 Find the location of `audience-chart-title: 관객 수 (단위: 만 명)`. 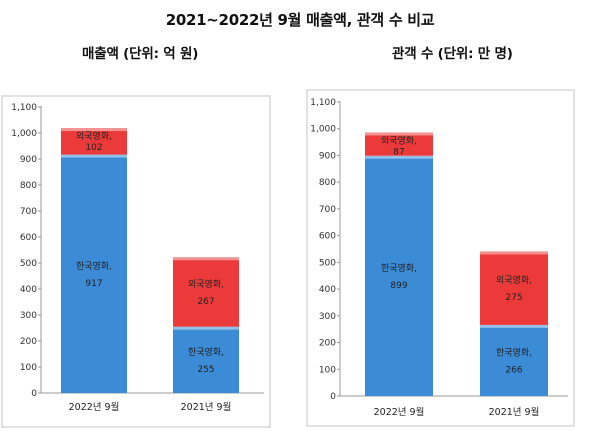

audience-chart-title: 관객 수 (단위: 만 명) is located at coordinates (452, 54).